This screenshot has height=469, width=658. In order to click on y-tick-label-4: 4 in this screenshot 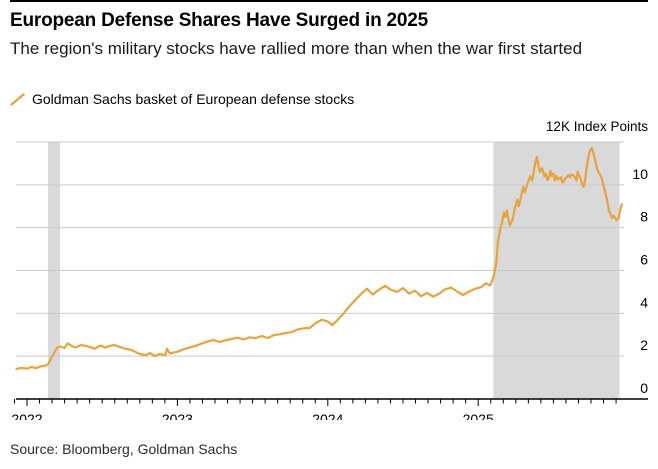, I will do `click(644, 302)`.